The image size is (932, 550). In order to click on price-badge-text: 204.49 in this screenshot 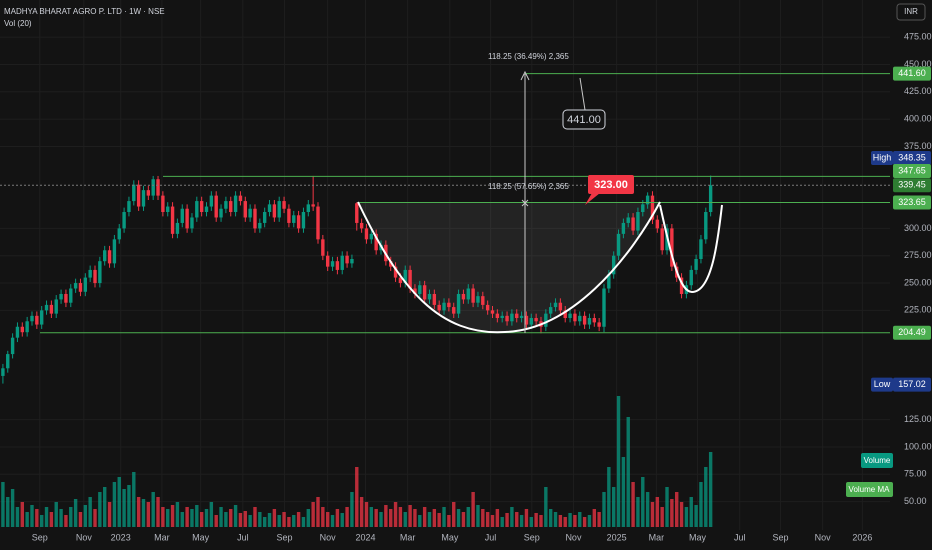, I will do `click(912, 332)`.